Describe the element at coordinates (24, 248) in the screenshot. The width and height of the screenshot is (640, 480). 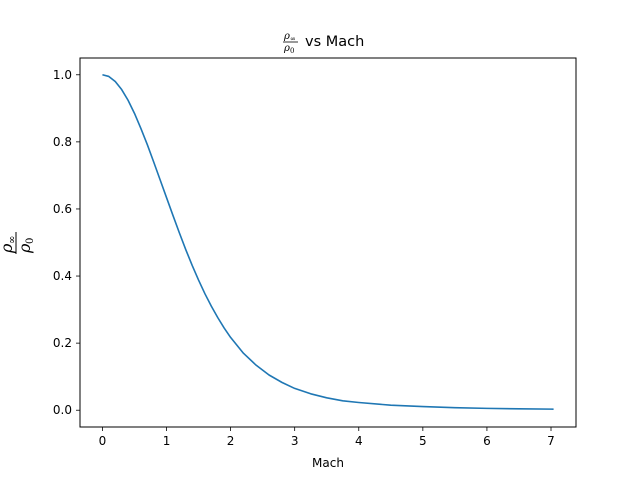
I see `ylabel-frac-den: ρ` at that location.